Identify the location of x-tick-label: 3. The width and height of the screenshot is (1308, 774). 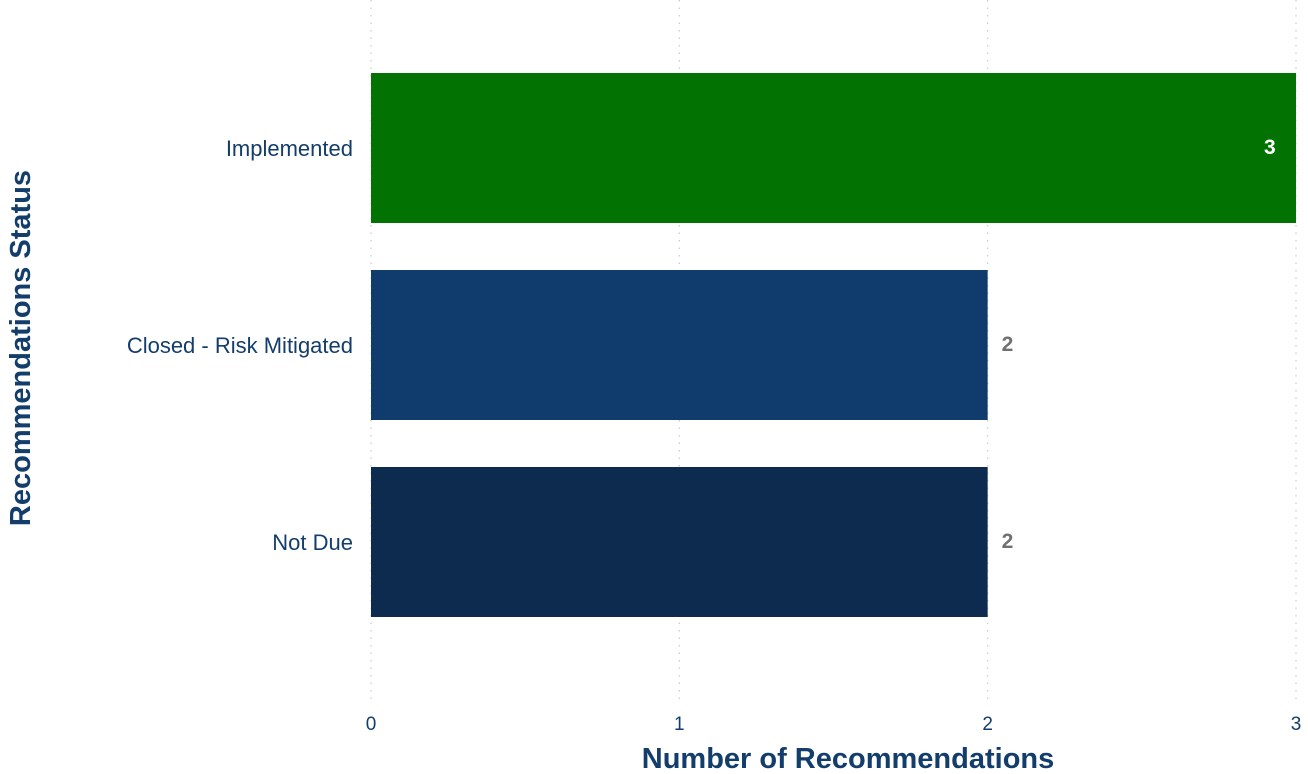
(1296, 724).